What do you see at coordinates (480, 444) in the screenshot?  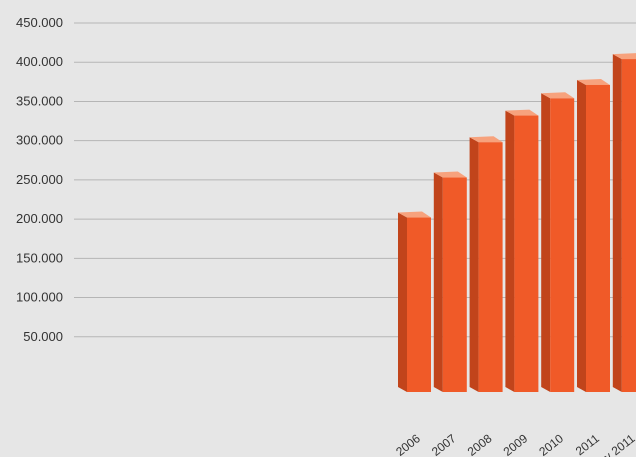 I see `x-tick-label: 2008` at bounding box center [480, 444].